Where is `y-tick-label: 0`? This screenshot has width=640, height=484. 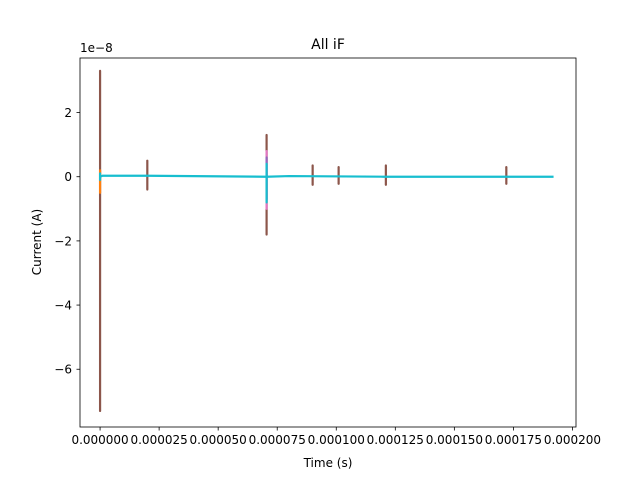
y-tick-label: 0 is located at coordinates (68, 177).